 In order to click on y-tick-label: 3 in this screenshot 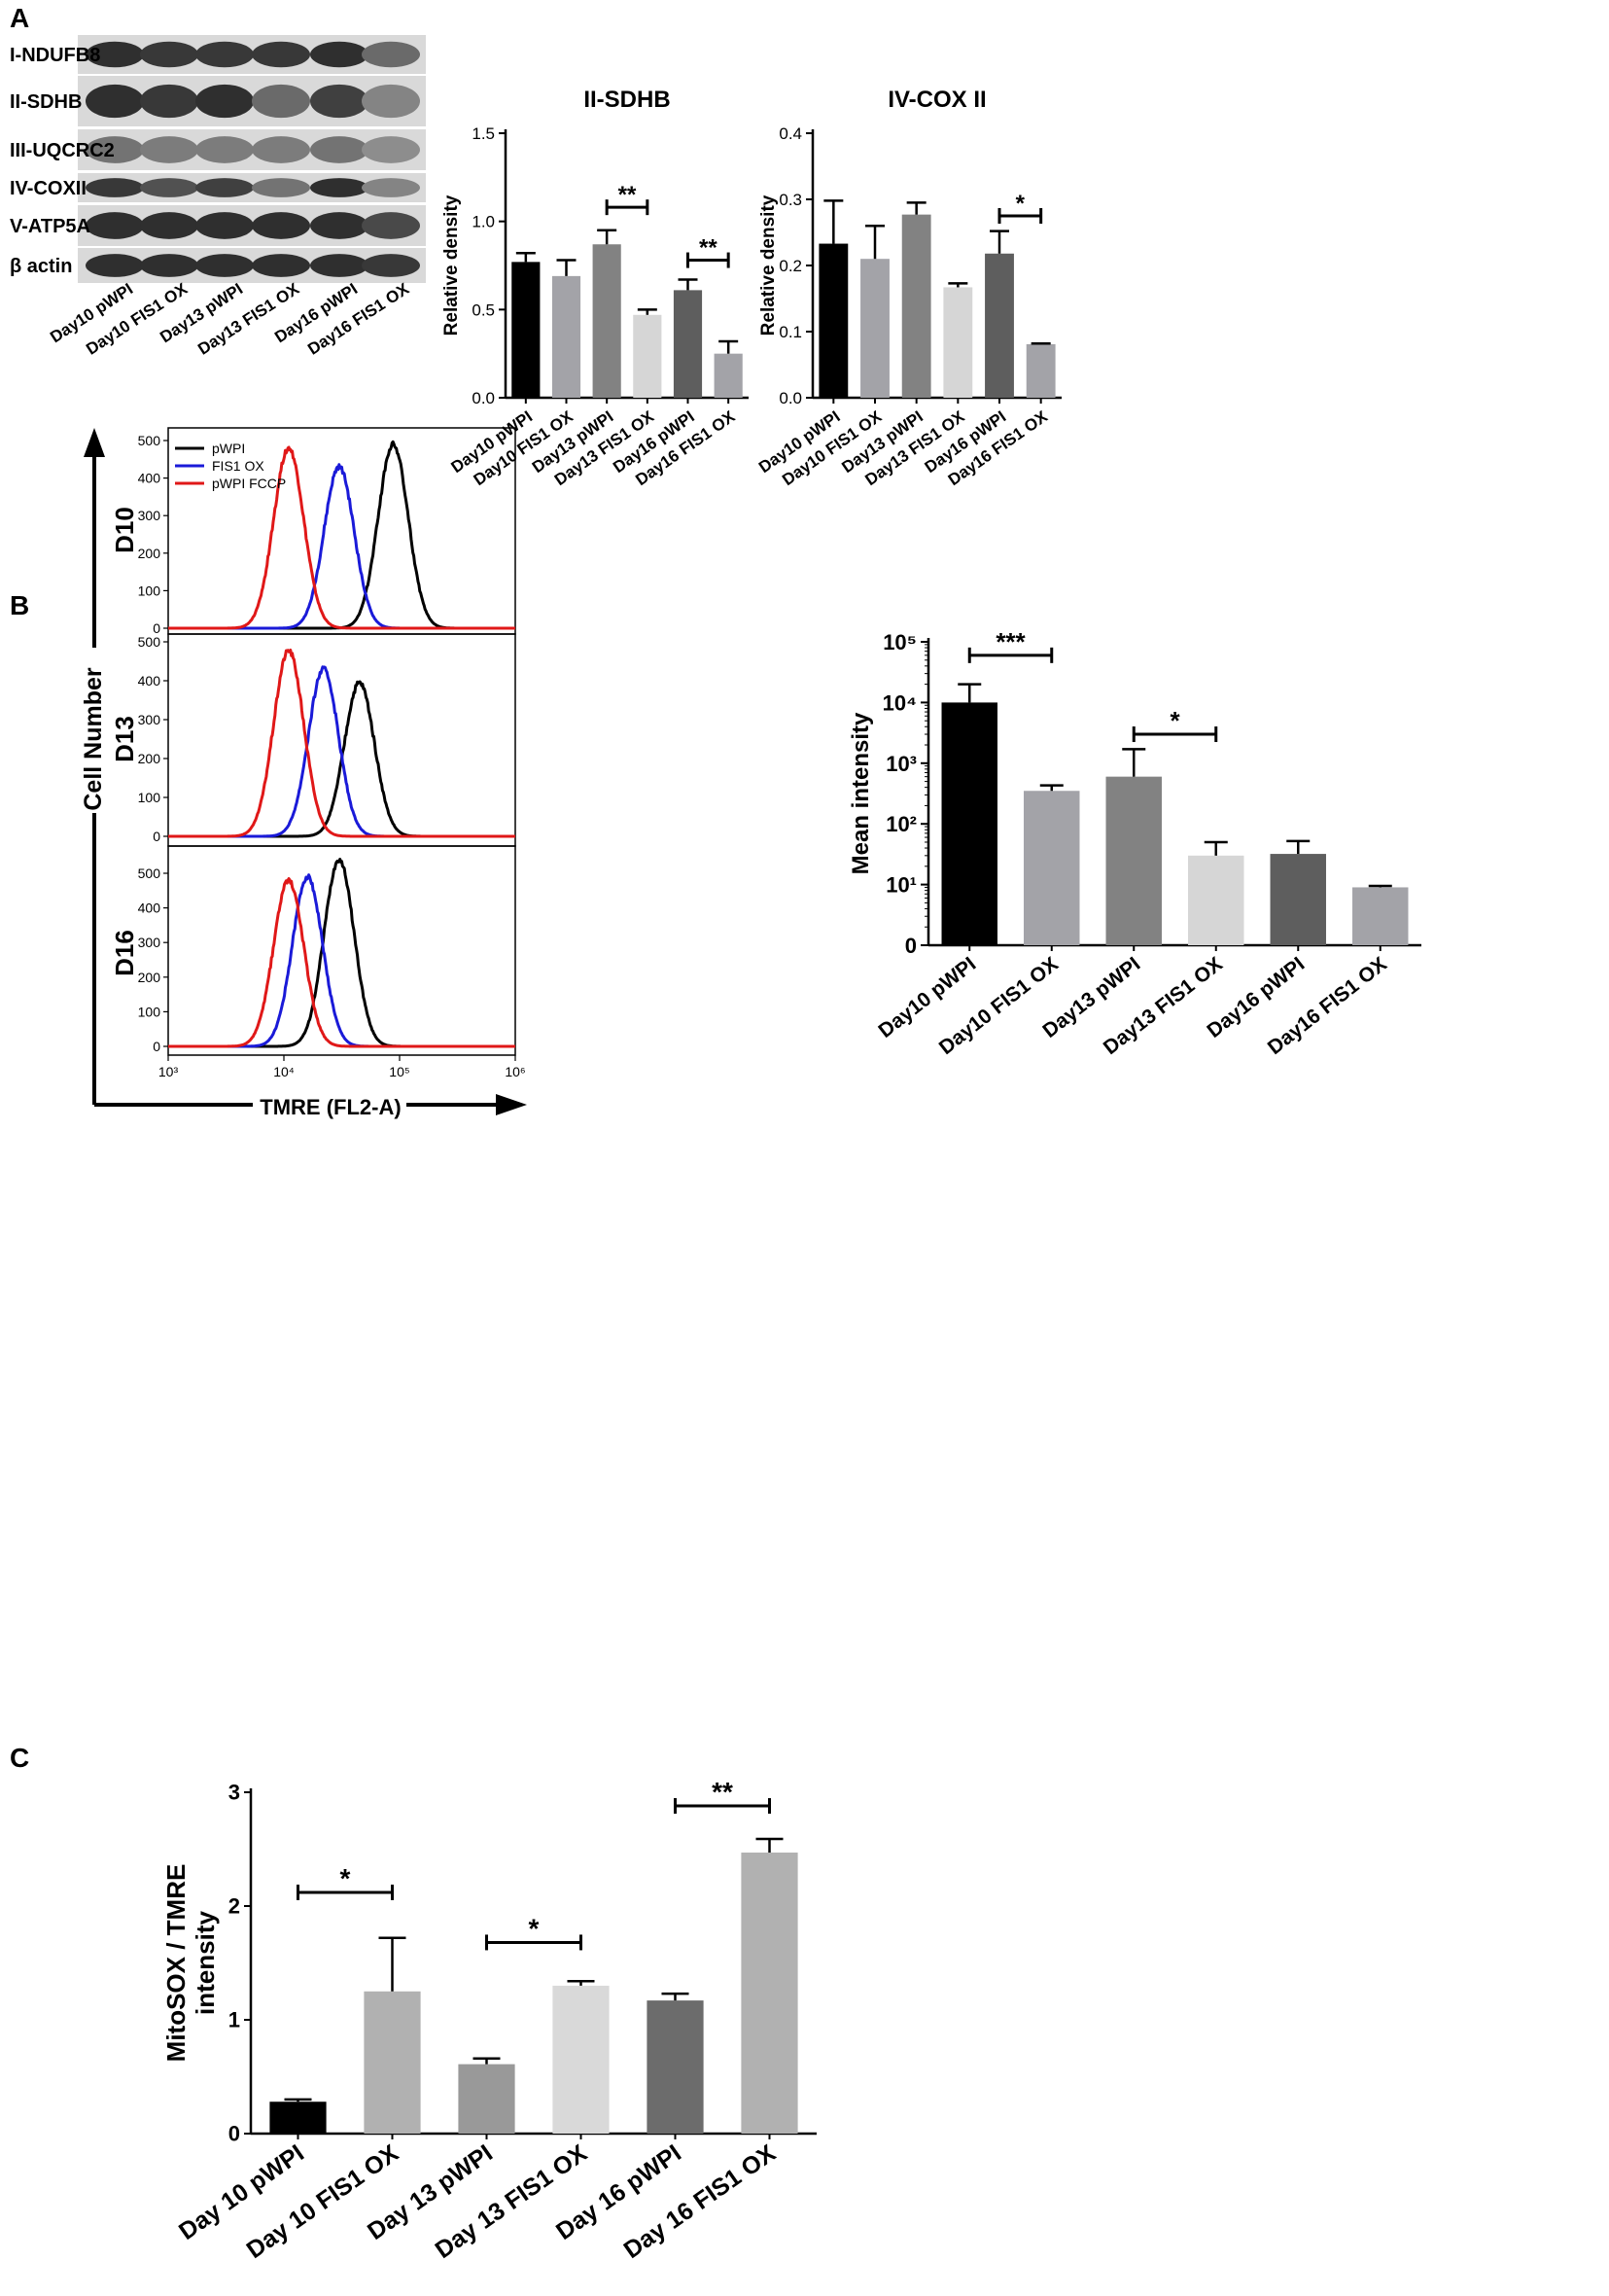, I will do `click(234, 1793)`.